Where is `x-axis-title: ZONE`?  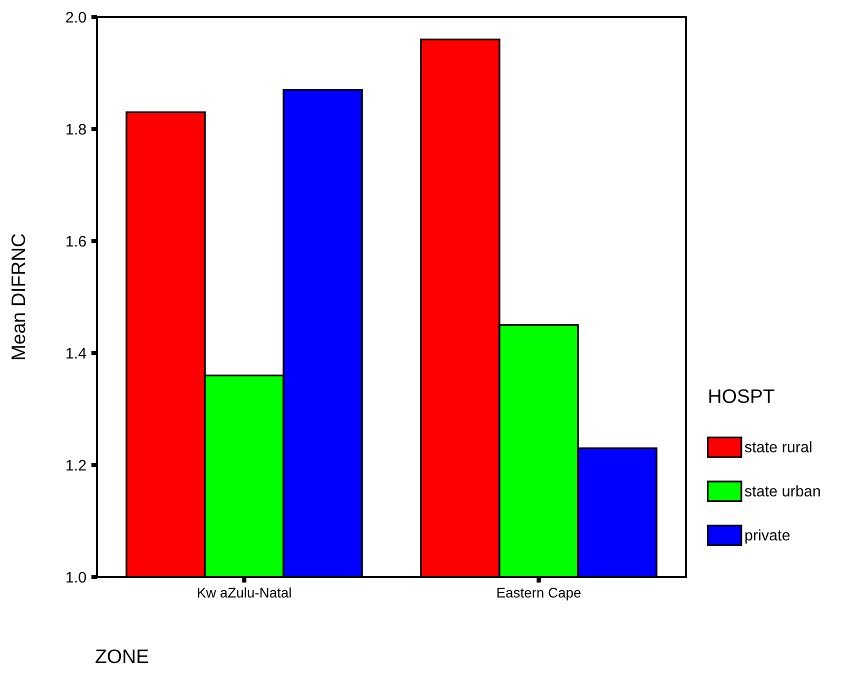
x-axis-title: ZONE is located at coordinates (122, 656).